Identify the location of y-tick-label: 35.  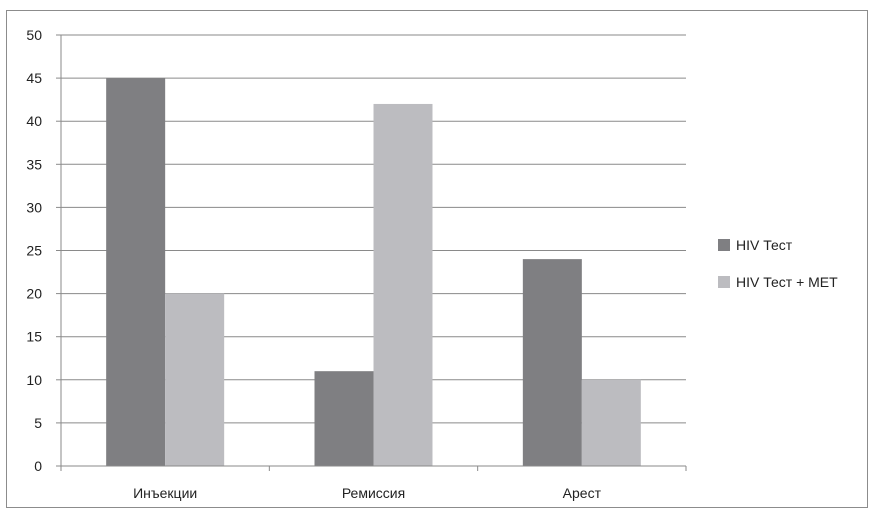
(34, 164).